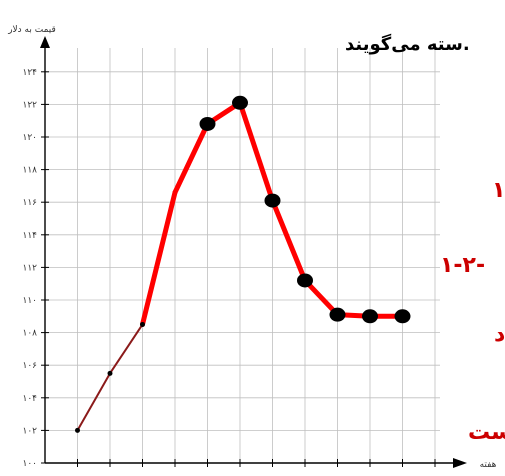 The height and width of the screenshot is (476, 505). I want to click on y-axis-title: قیمت به دلار, so click(31, 30).